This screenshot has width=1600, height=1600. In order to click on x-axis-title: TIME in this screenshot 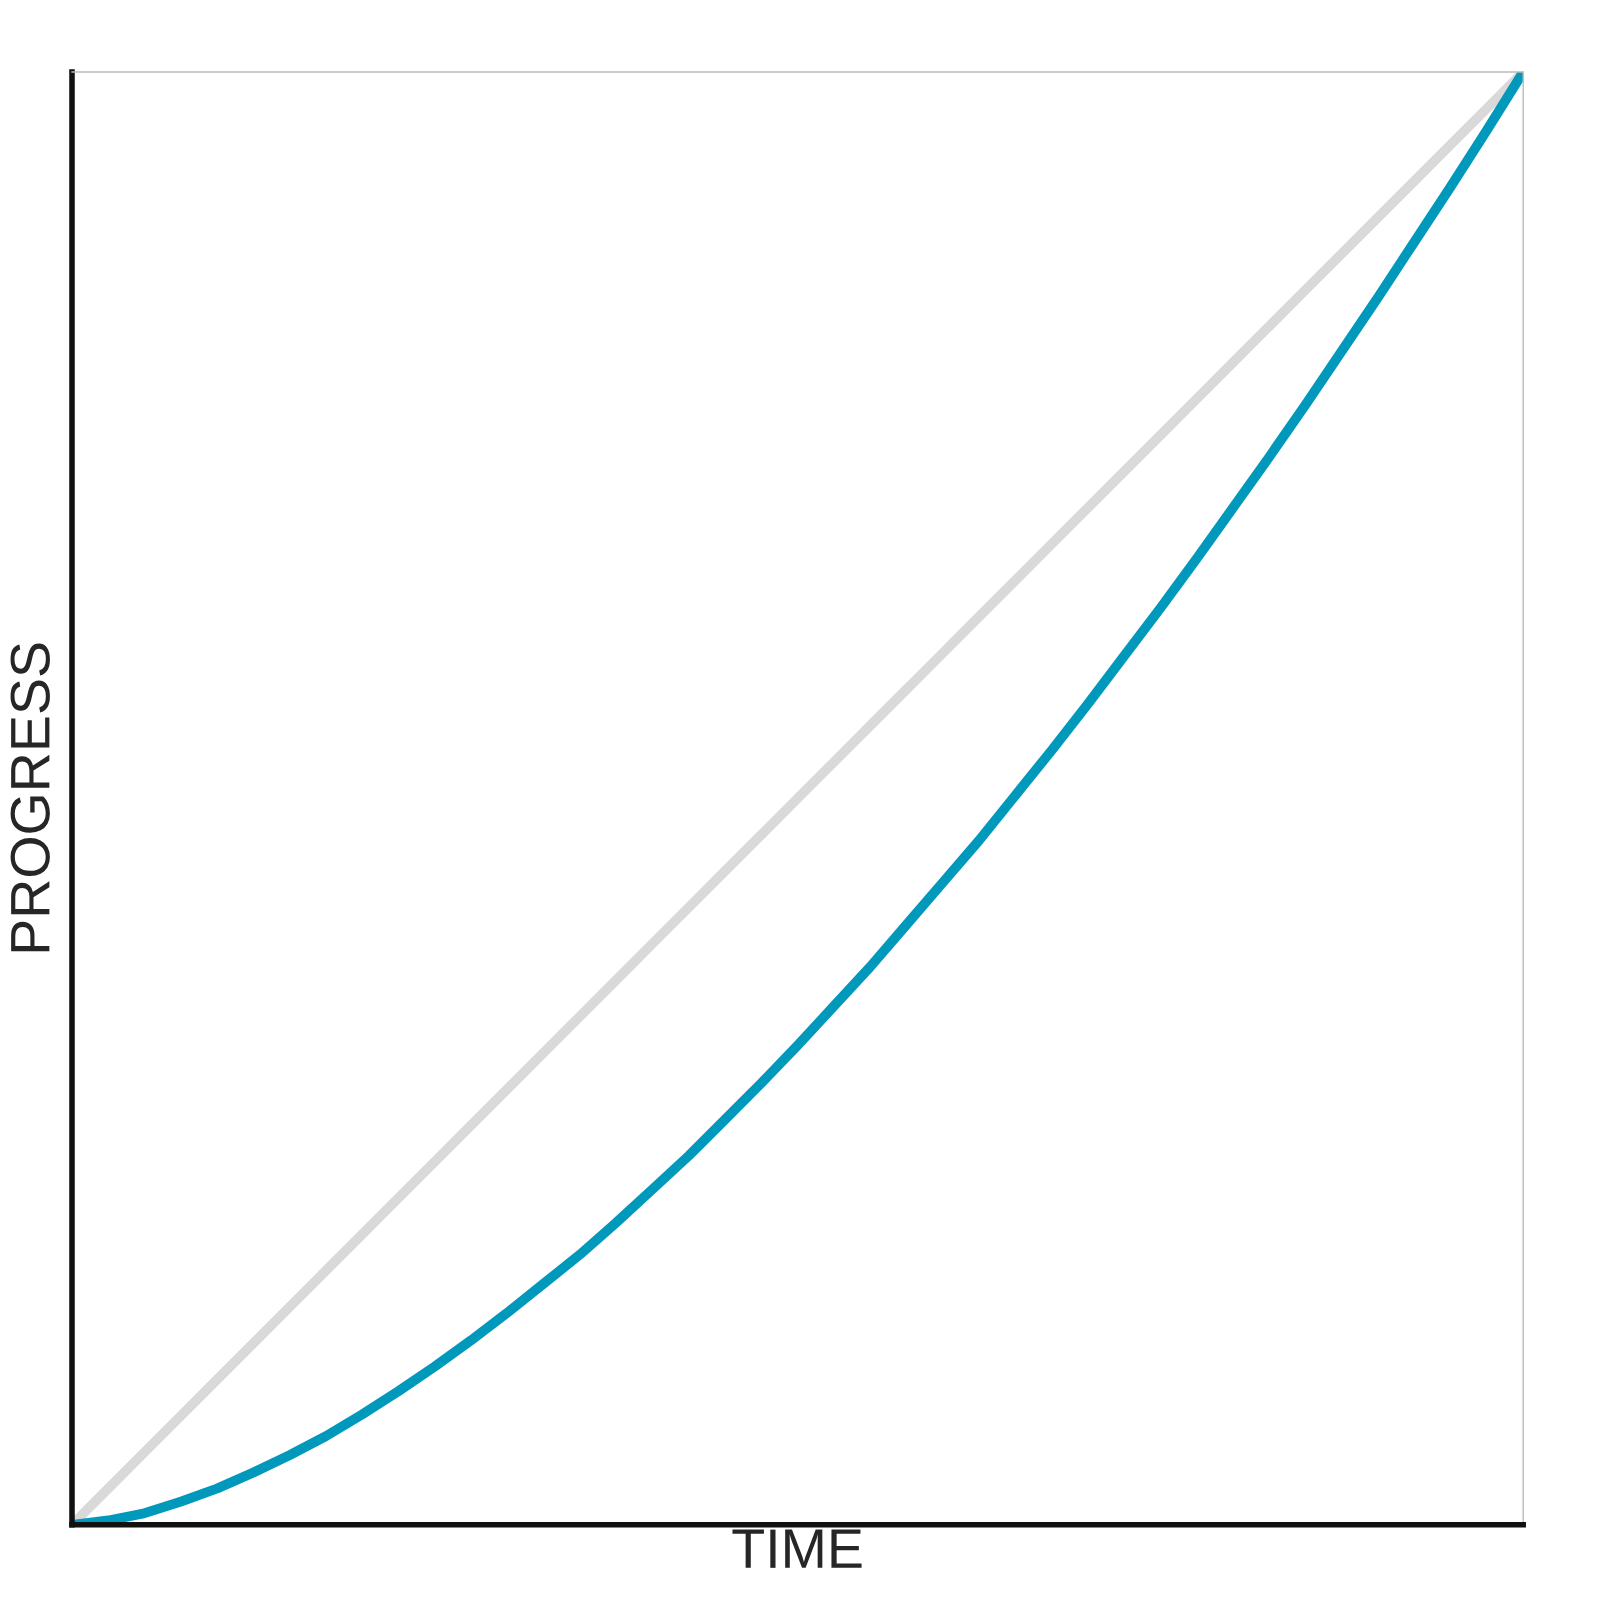, I will do `click(797, 1548)`.